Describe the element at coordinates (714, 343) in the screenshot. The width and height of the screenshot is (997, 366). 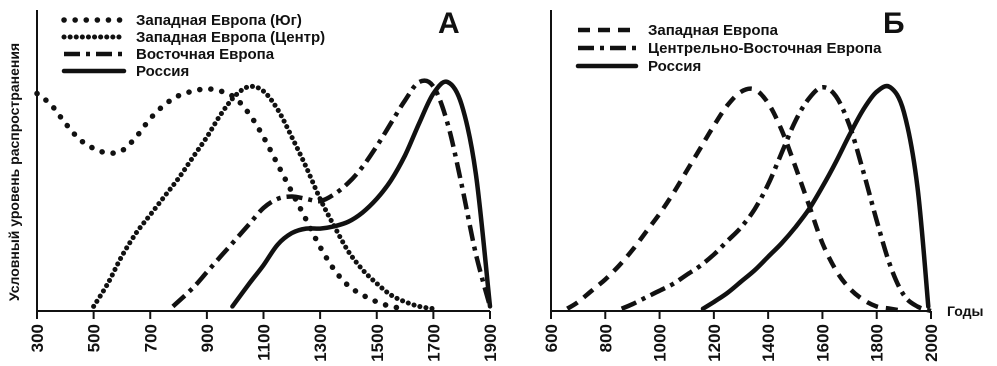
I see `b-x-tick-label: 1200` at that location.